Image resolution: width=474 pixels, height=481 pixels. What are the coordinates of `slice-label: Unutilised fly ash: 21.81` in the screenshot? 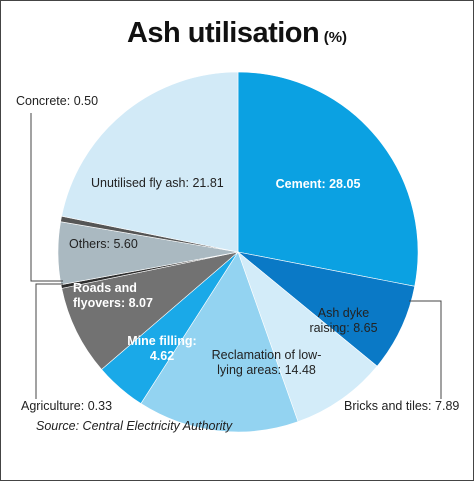 It's located at (171, 183).